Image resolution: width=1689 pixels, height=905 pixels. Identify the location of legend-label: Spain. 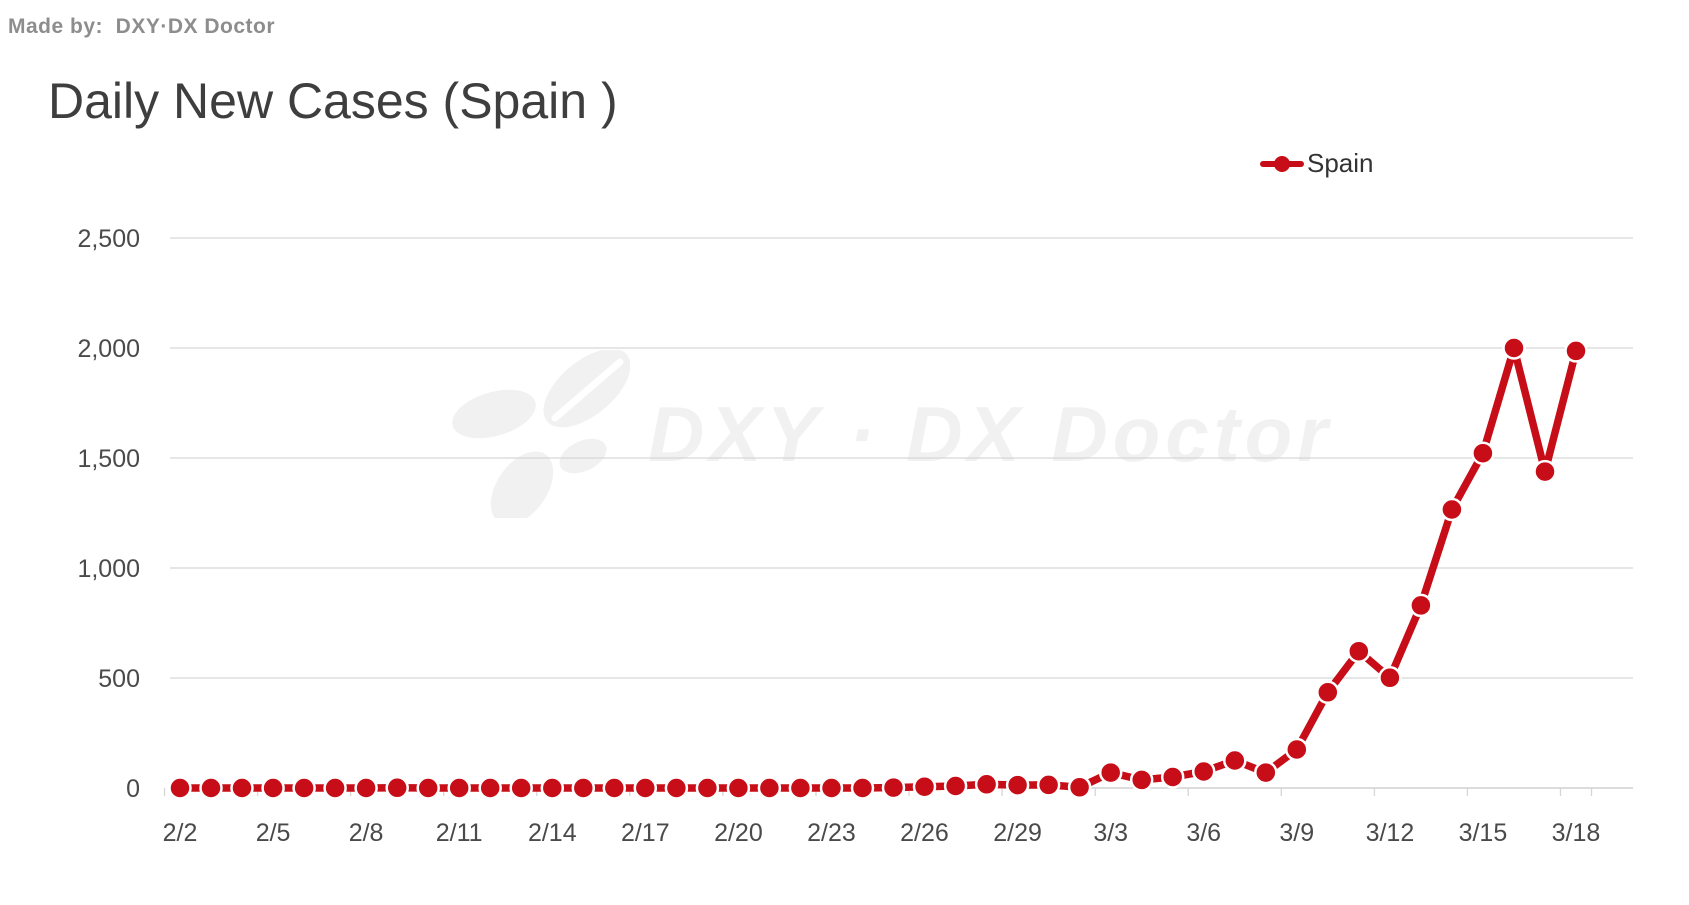
(1340, 163).